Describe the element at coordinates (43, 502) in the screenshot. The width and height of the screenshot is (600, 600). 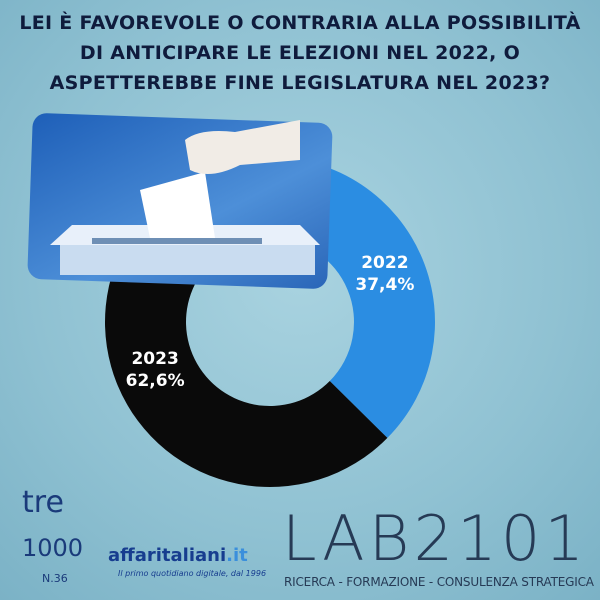
I see `brand-tre: tre` at that location.